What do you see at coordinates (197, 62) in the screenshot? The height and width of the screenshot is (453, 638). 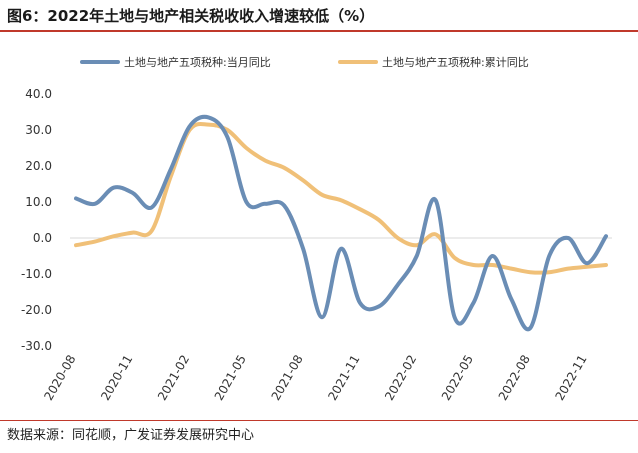 I see `legend-item-1-label: 土地与地产五项税种:当月同比` at bounding box center [197, 62].